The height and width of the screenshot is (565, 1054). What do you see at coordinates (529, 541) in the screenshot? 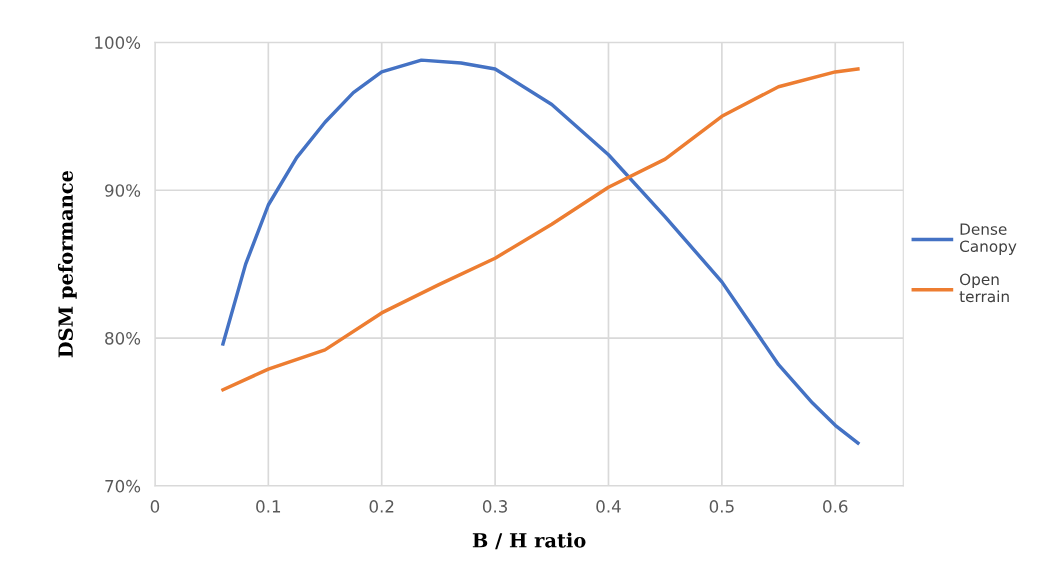
I see `x-axis-title: B / H ratio` at bounding box center [529, 541].